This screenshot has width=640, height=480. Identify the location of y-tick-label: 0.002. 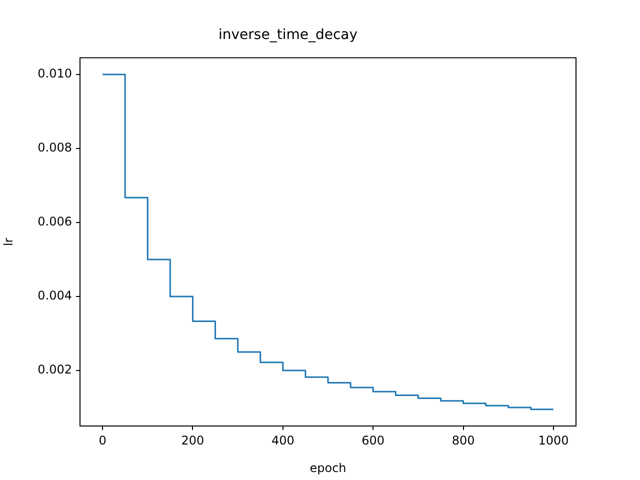
(55, 369).